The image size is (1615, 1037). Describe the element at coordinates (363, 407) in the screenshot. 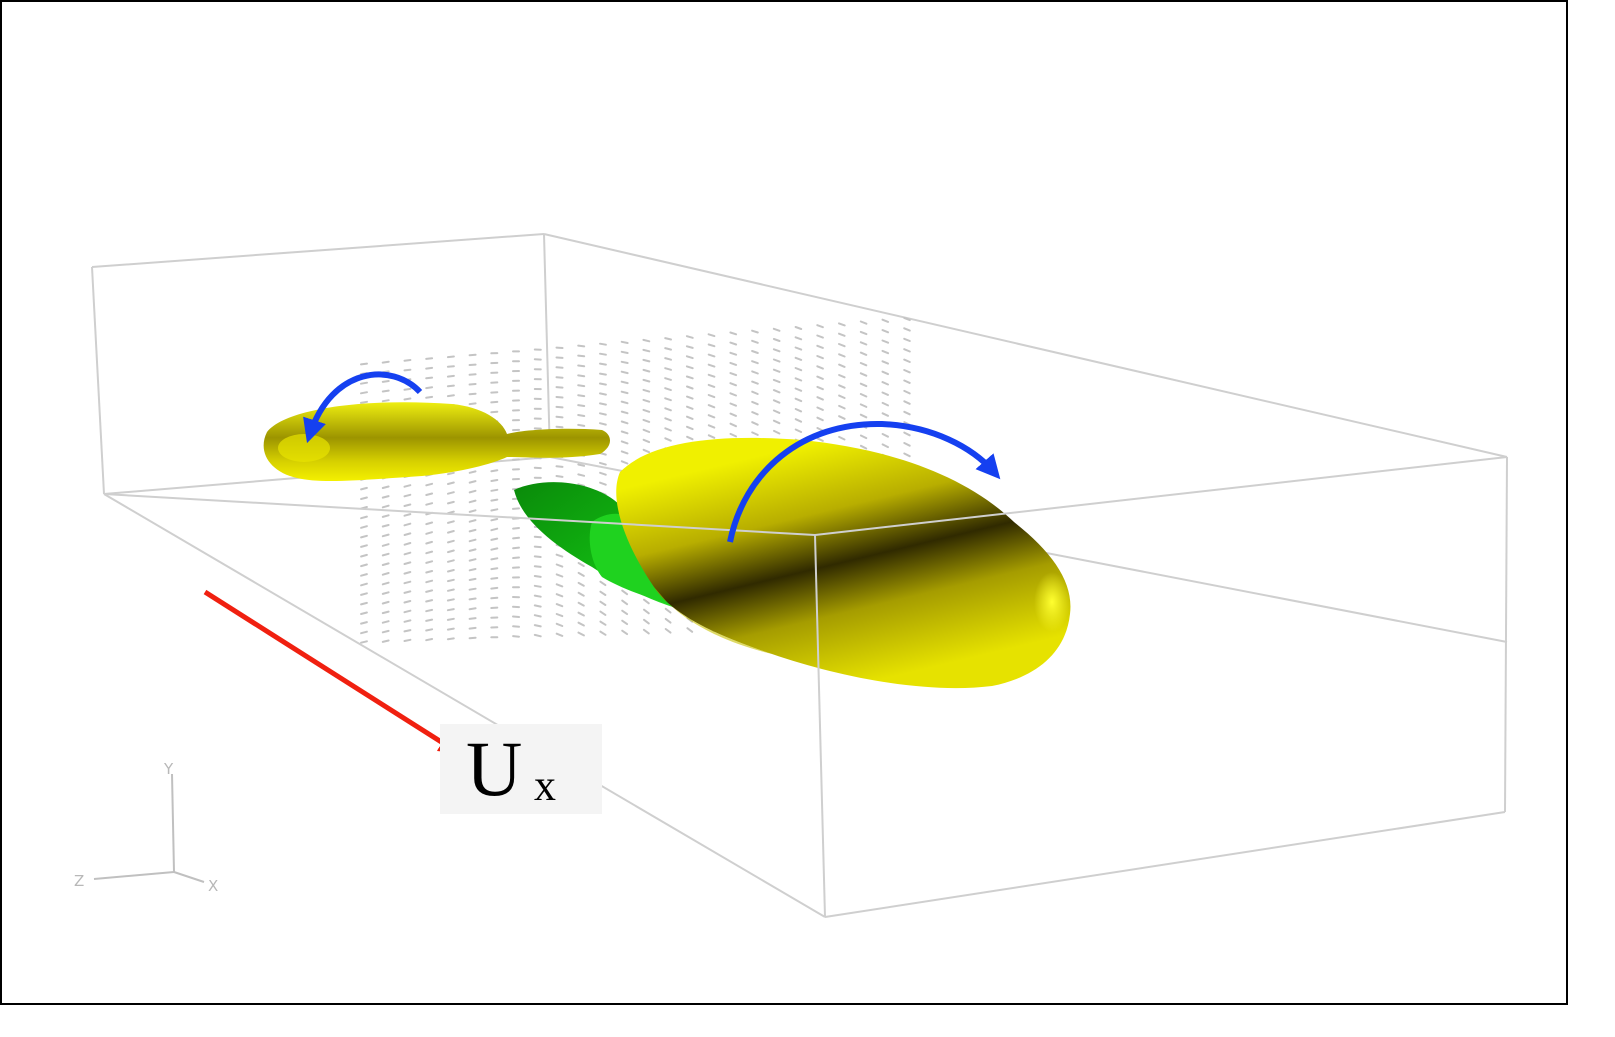

I see `rotation-arrow-left-icon` at that location.